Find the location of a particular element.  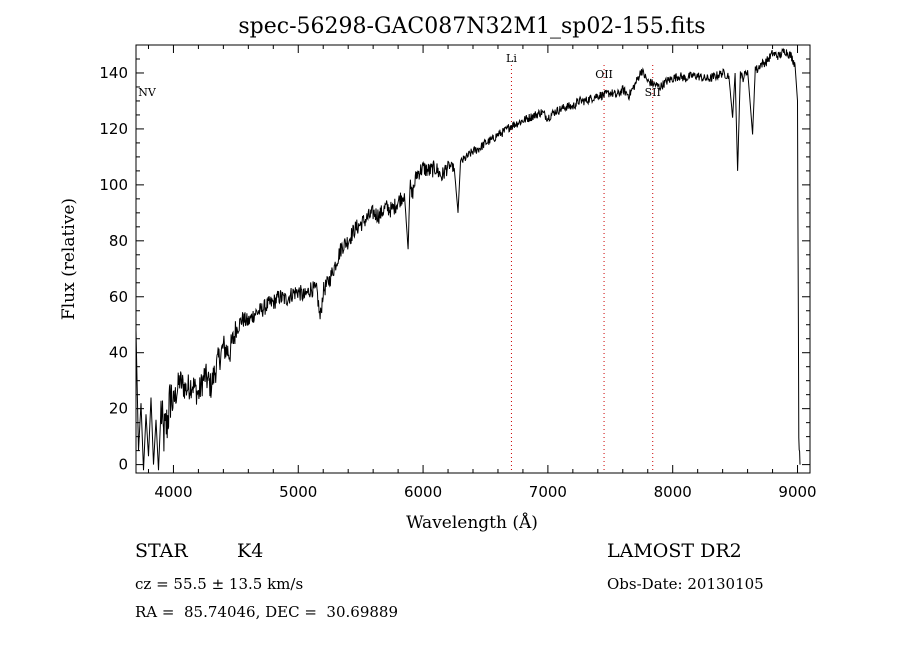

y-tick-label: 40 is located at coordinates (118, 353).